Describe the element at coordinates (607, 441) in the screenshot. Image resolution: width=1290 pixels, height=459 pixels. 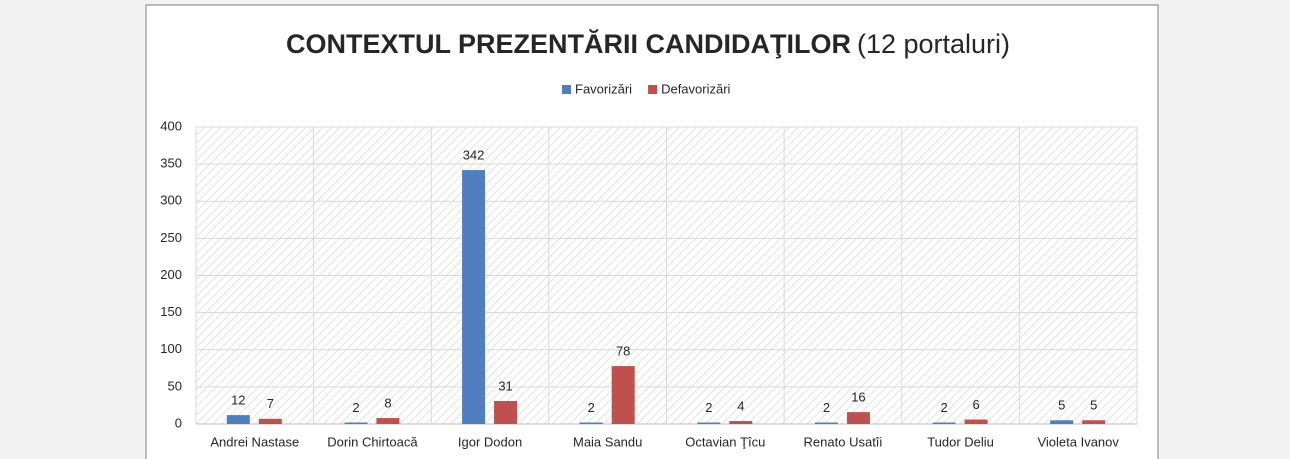
I see `x-tick-label: Maia Sandu` at that location.